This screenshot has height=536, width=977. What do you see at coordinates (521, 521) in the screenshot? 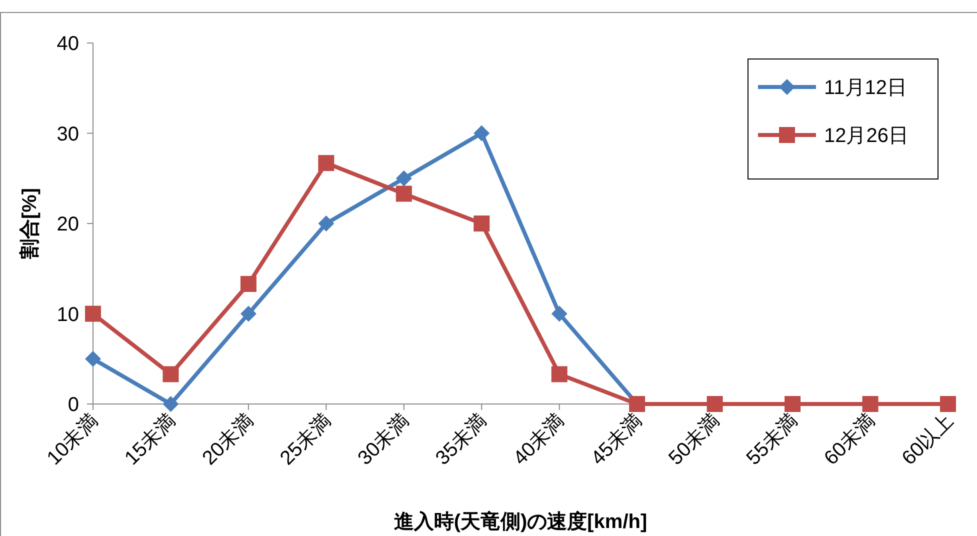
I see `x-axis-title: 進入時(天竜側)の速度[km/h]` at bounding box center [521, 521].